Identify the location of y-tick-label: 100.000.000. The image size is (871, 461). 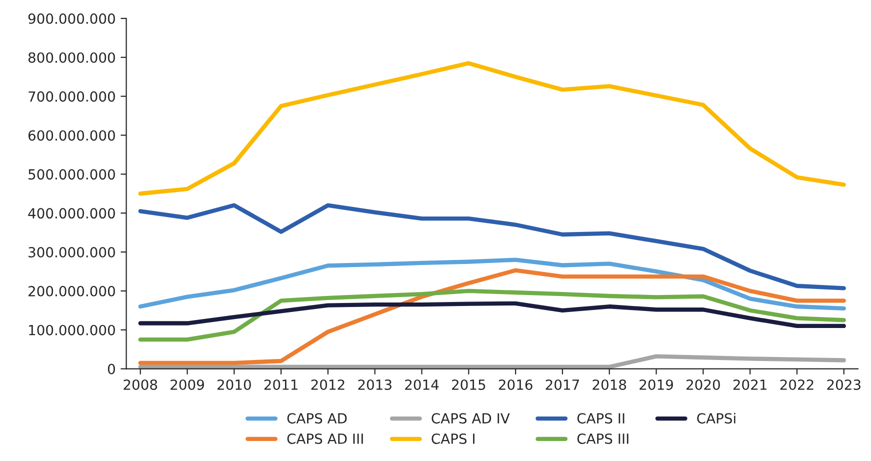
(72, 330).